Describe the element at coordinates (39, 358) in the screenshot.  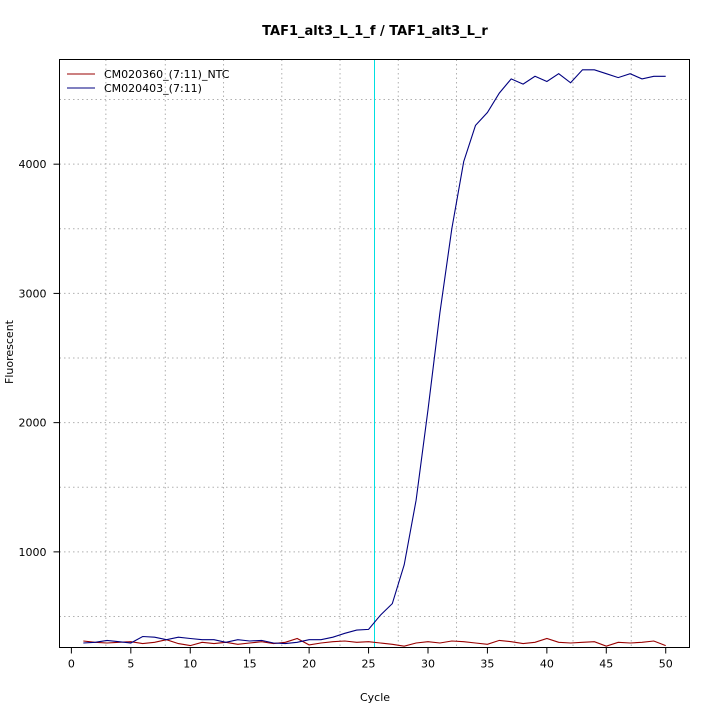
I see `y-axis: 1000 2000 3000 4000` at that location.